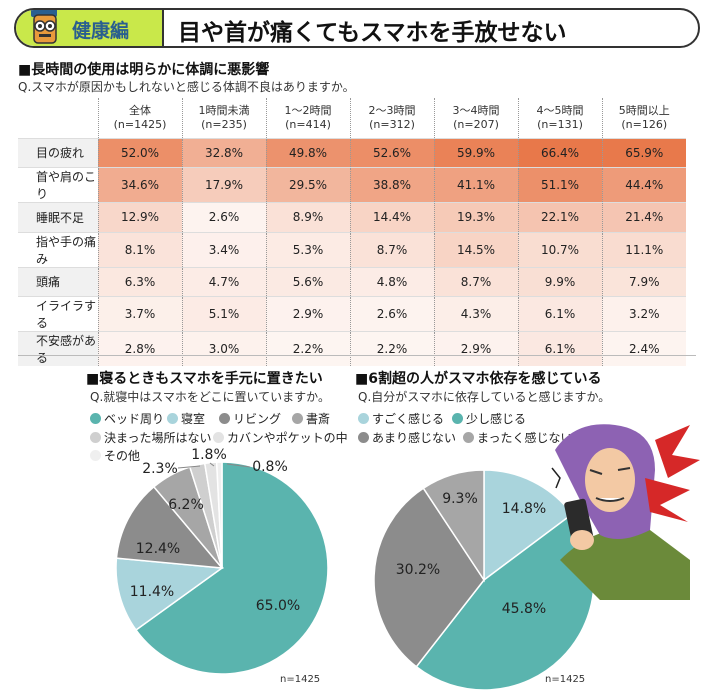 The image size is (710, 694). Describe the element at coordinates (559, 152) in the screenshot. I see `table-cell: 66.4%` at that location.